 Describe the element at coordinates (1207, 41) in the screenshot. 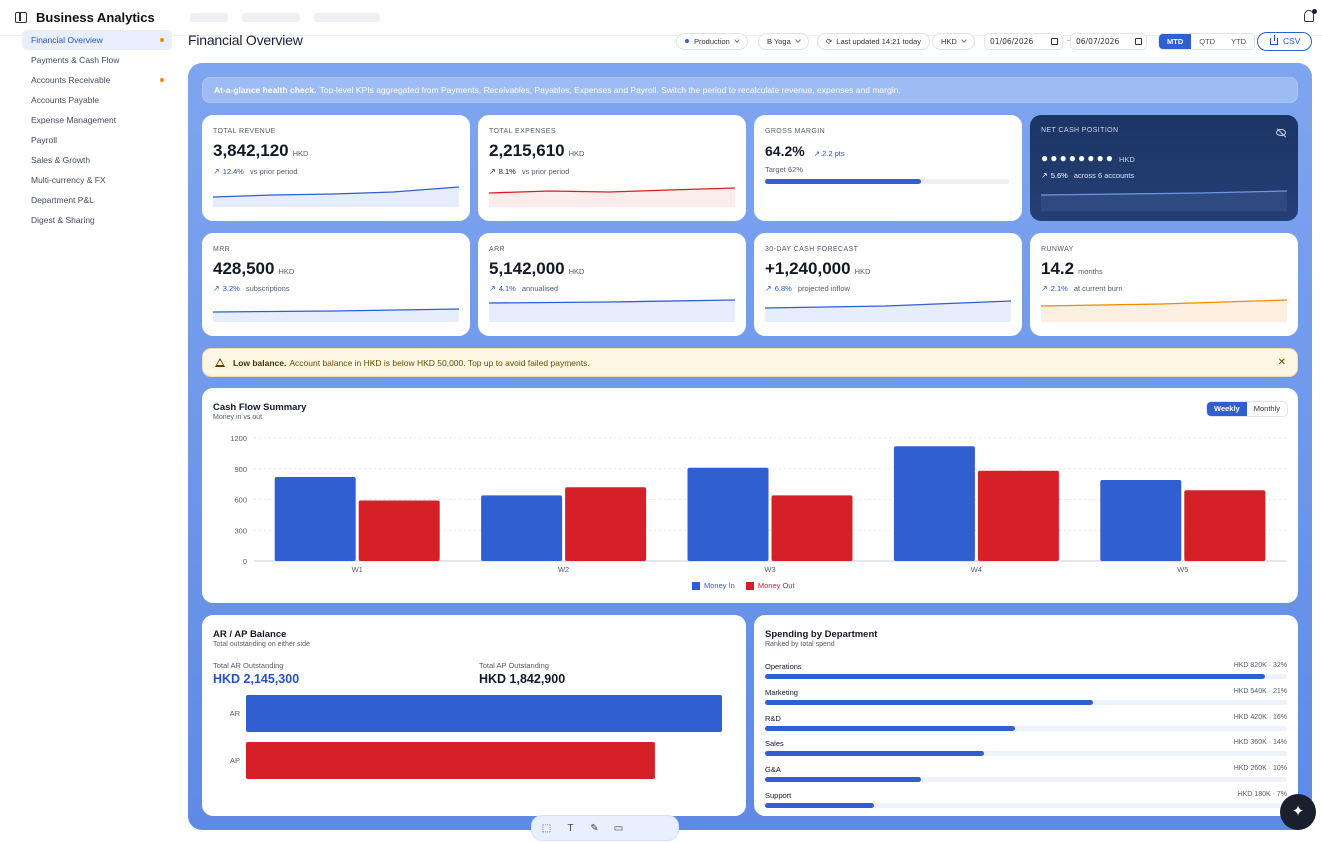

I see `period-qtd: QTD` at that location.